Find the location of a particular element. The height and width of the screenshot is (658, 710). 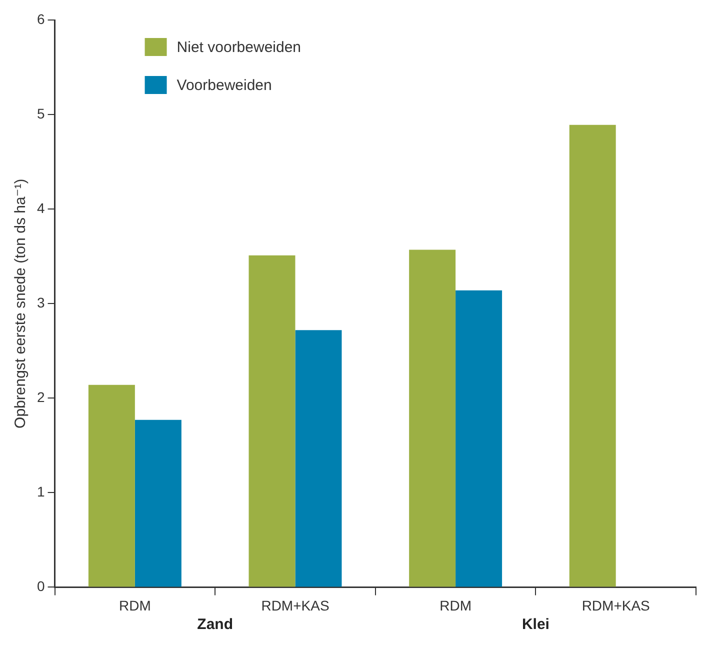

y-tick-label: 5 is located at coordinates (40, 113).